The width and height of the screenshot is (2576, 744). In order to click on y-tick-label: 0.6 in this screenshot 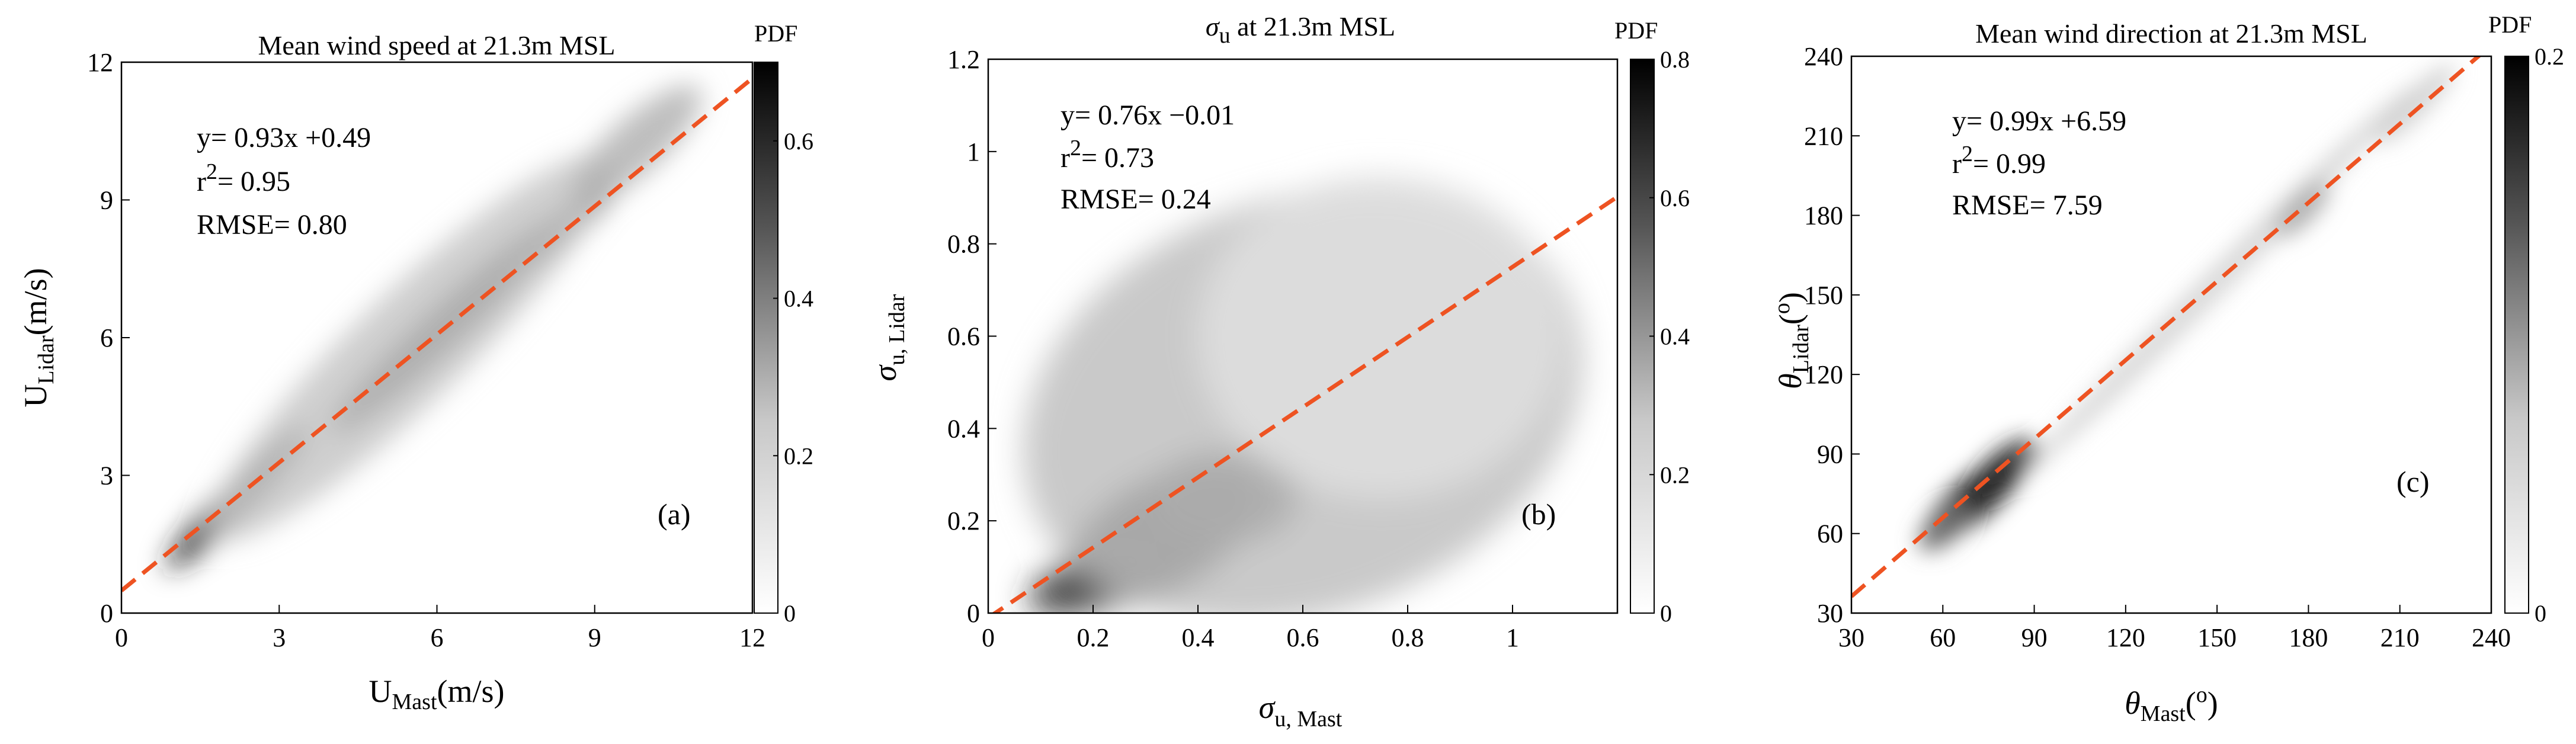, I will do `click(963, 336)`.